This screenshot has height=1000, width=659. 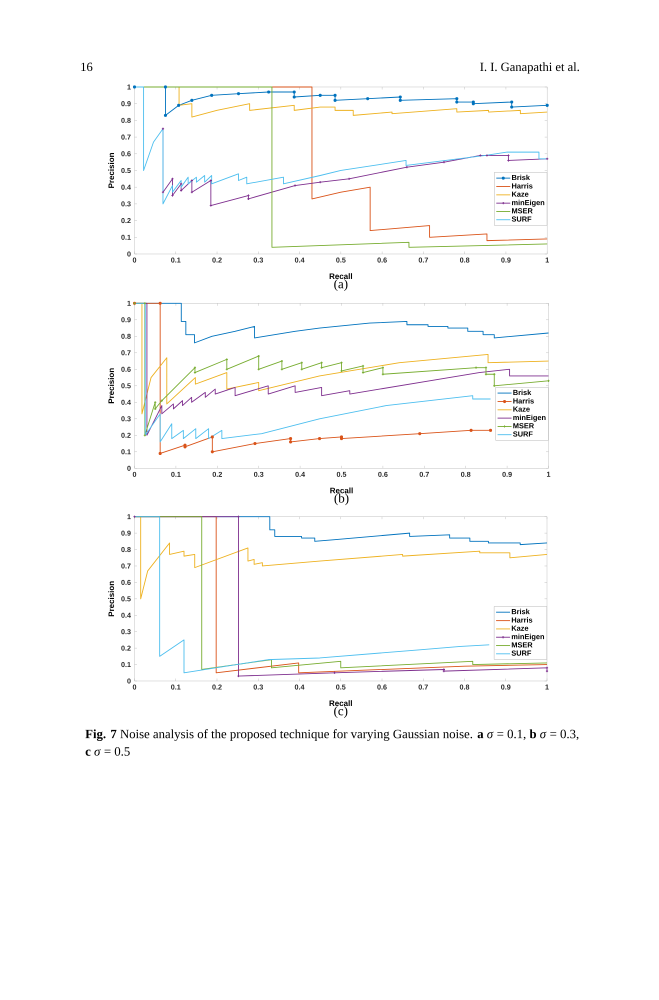 I want to click on text: (a), so click(x=341, y=285).